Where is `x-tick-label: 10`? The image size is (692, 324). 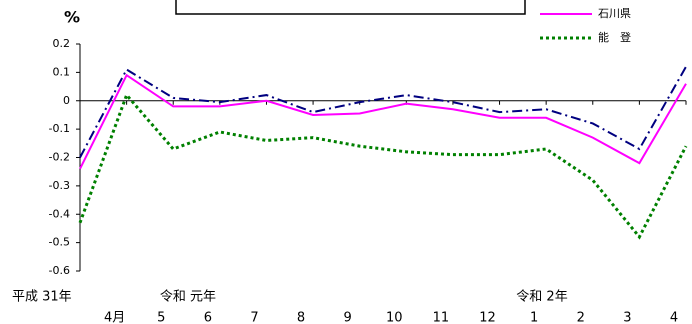
x-tick-label: 10 is located at coordinates (394, 317).